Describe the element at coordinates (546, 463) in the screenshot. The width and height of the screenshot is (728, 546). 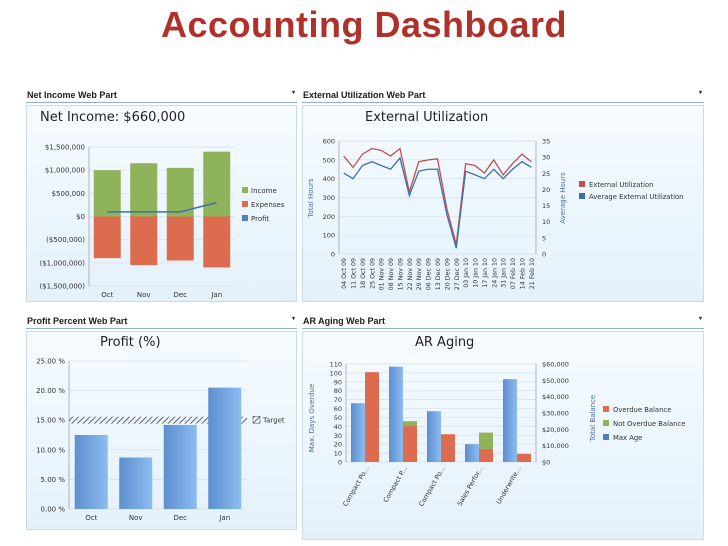
I see `y2-tick-label: $0` at that location.